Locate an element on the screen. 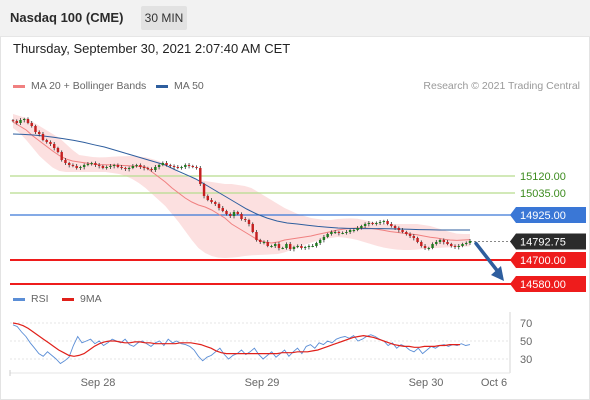  rsi-tick-label: 50 is located at coordinates (526, 342).